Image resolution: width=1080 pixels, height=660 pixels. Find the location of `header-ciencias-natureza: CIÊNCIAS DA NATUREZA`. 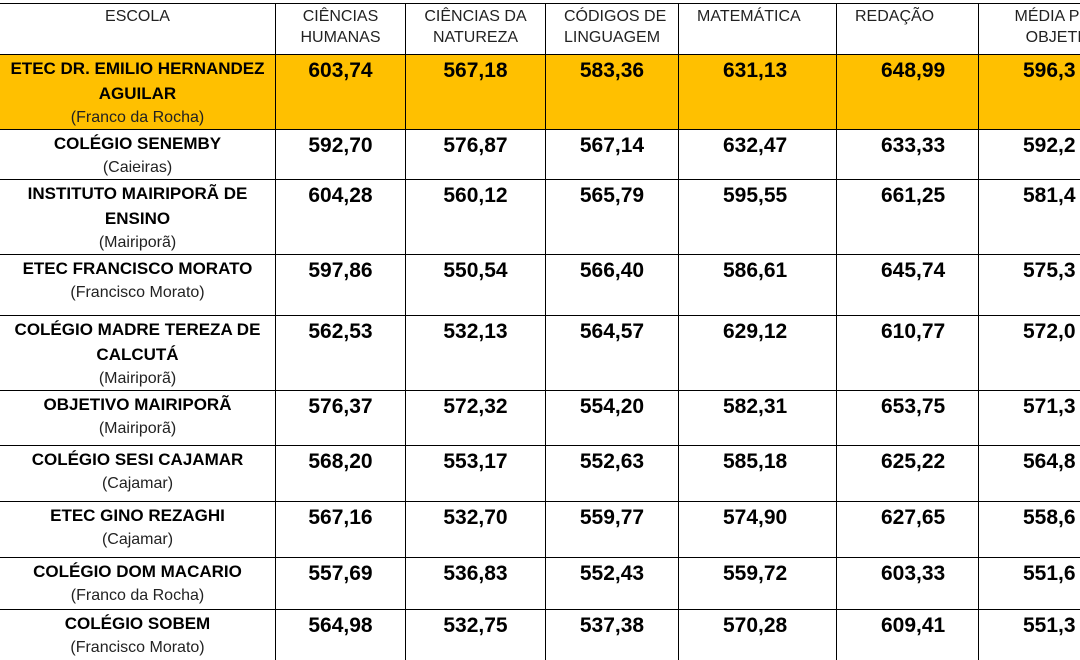

header-ciencias-natureza: CIÊNCIAS DA NATUREZA is located at coordinates (475, 29).